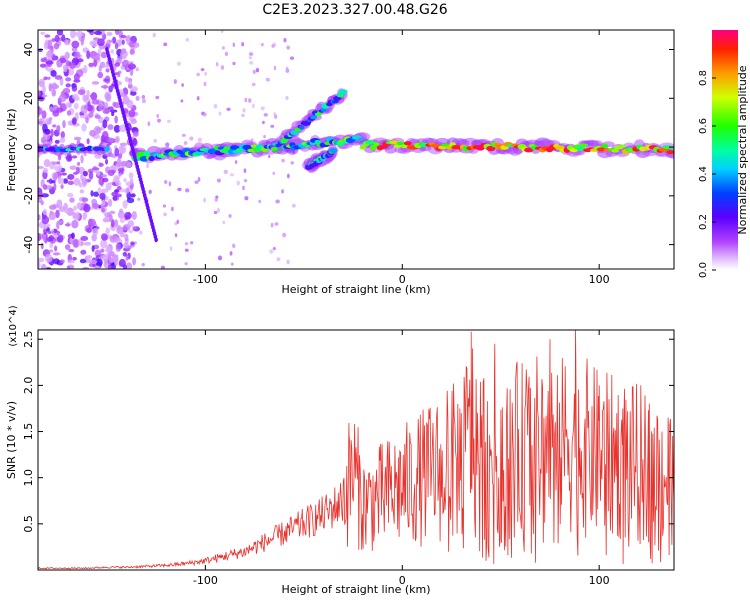 The image size is (750, 600). What do you see at coordinates (355, 289) in the screenshot?
I see `spectrogram-xlabel: Height of straight line (km)` at bounding box center [355, 289].